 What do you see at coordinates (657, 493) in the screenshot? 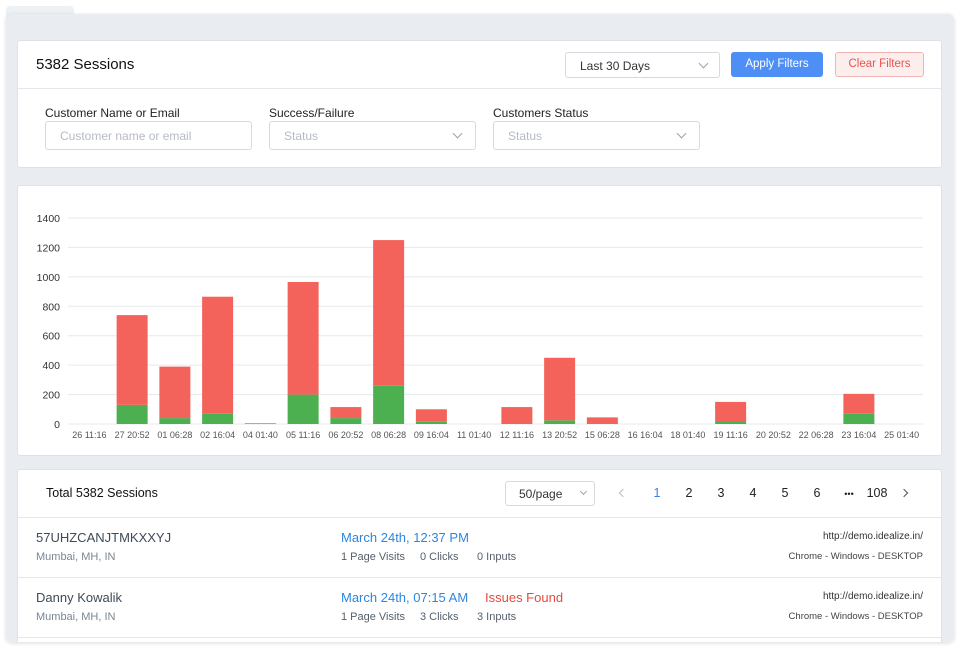
I see `page-1-button: 1` at bounding box center [657, 493].